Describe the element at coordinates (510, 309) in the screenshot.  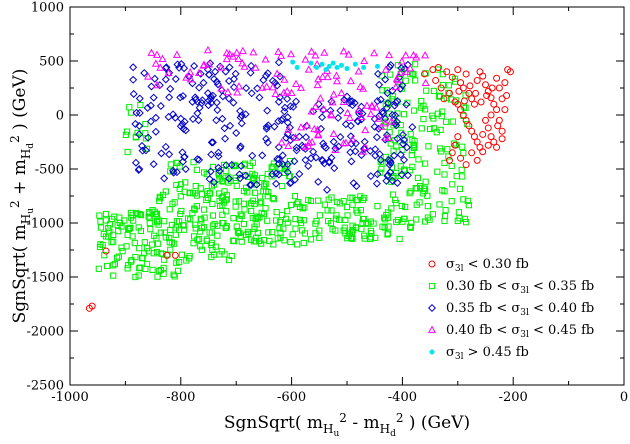
I see `legend-entry: 0.35 fb < σ3l < 0.40 fb` at that location.